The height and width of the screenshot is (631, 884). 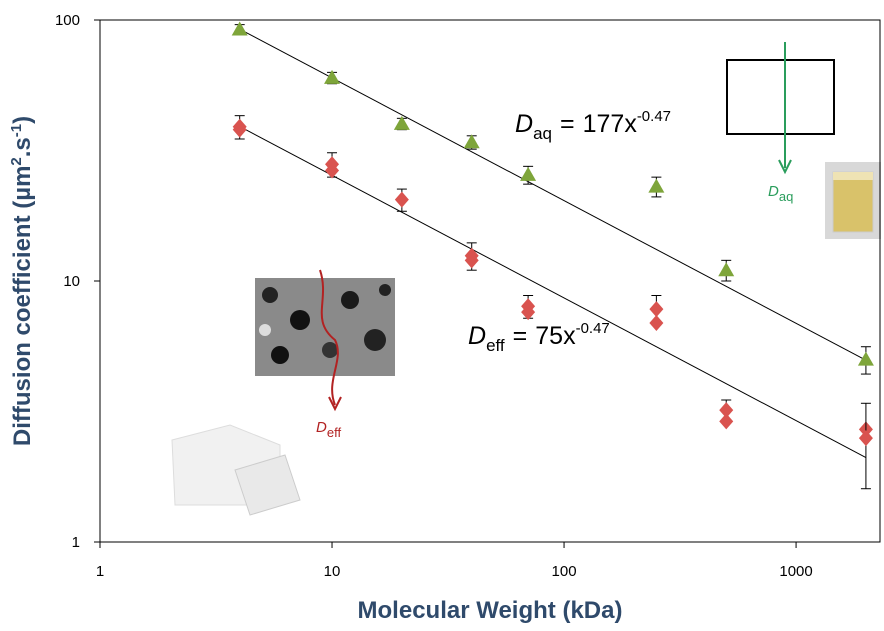 What do you see at coordinates (604, 124) in the screenshot?
I see `eq-coefficient: 177` at bounding box center [604, 124].